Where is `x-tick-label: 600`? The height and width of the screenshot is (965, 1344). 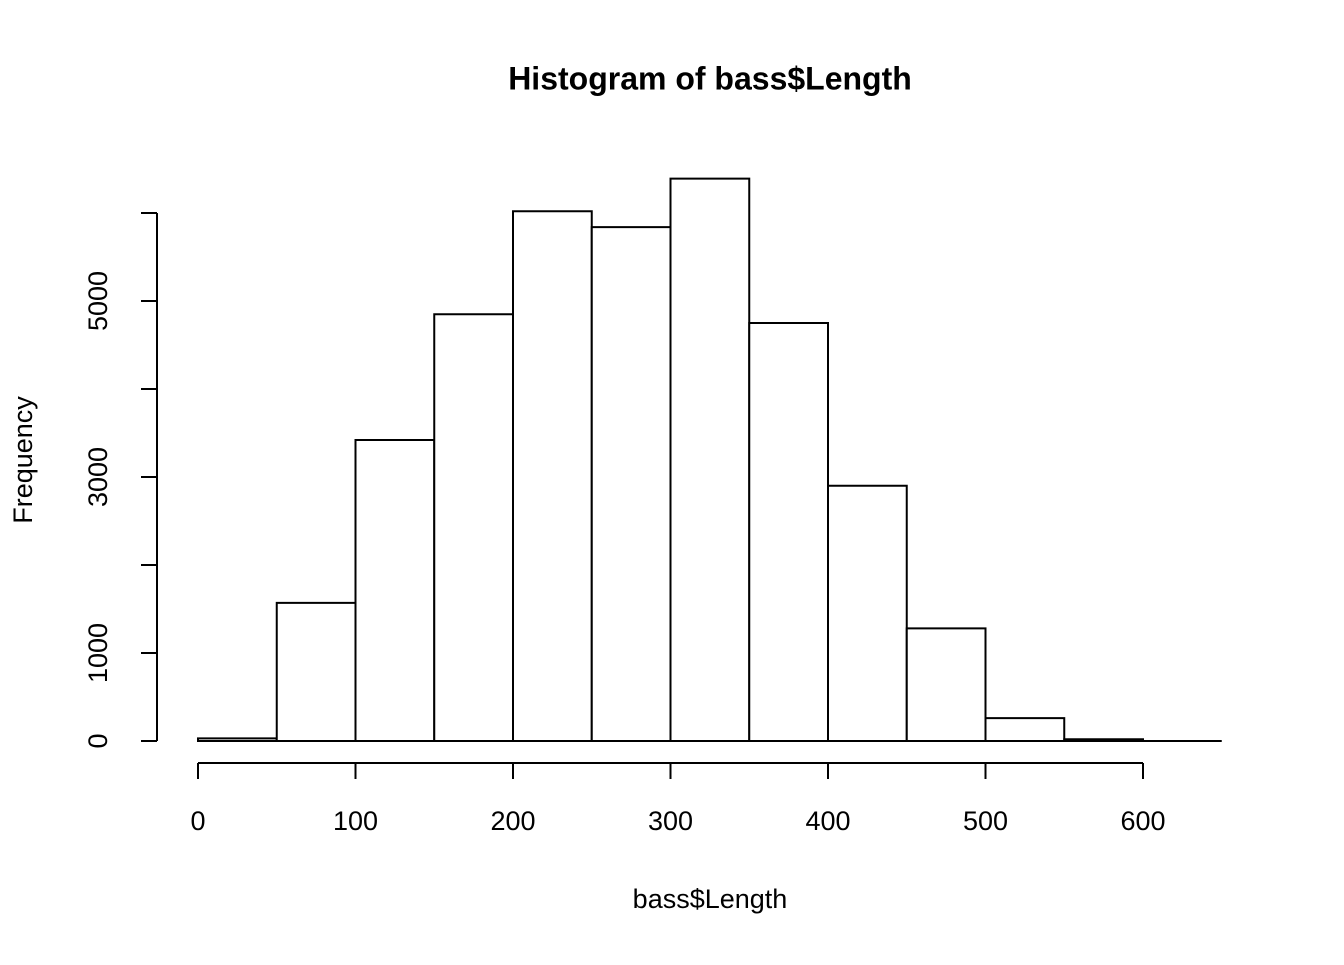 x-tick-label: 600 is located at coordinates (1142, 821).